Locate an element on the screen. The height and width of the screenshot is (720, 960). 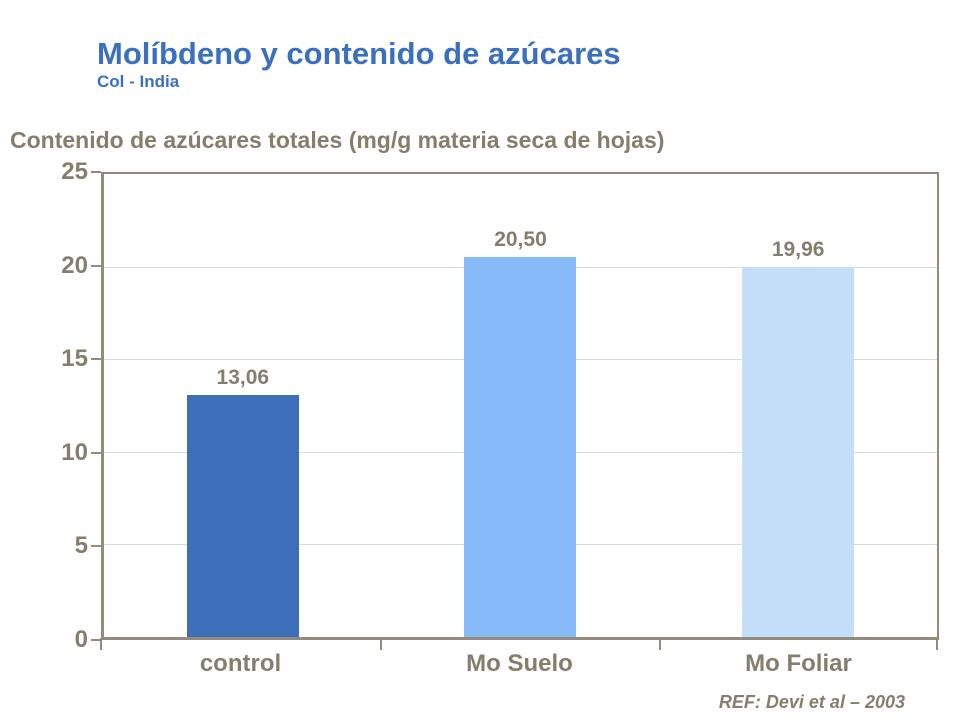
bar-mo-suelo is located at coordinates (520, 447).